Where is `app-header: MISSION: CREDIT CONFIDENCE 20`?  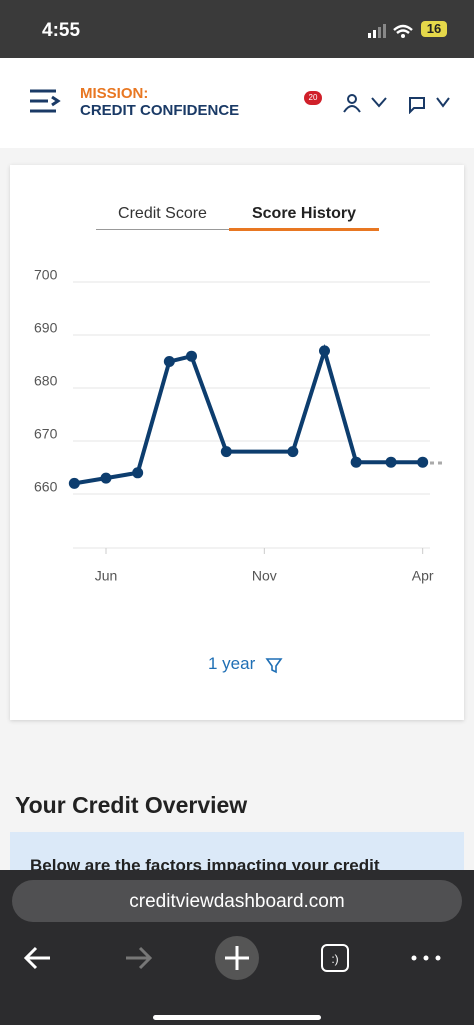 app-header: MISSION: CREDIT CONFIDENCE 20 is located at coordinates (237, 103).